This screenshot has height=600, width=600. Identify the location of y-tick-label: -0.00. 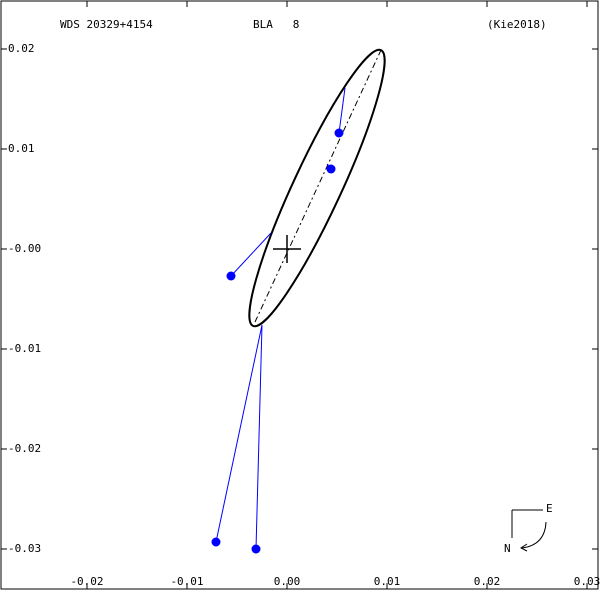
(24, 248).